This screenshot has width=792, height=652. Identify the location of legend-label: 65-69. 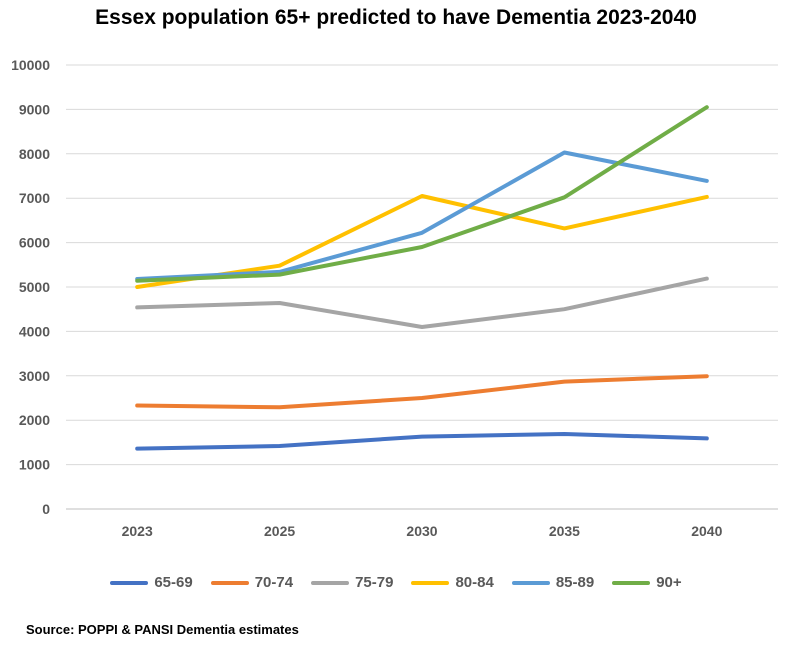
(173, 582).